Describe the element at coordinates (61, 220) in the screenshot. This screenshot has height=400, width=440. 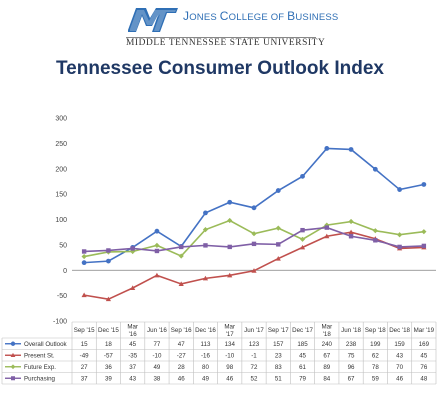
I see `y-tick-label: 100` at that location.